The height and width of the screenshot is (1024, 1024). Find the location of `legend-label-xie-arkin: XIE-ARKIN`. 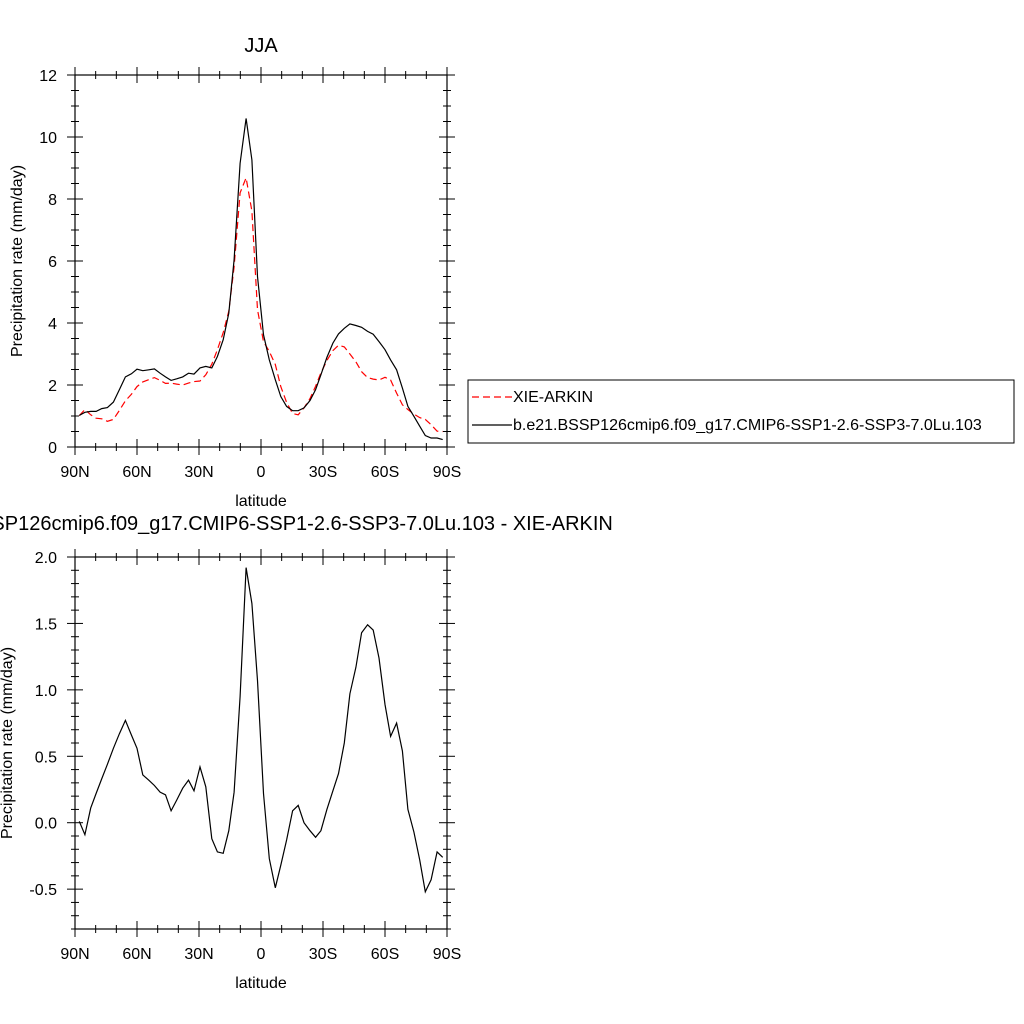

legend-label-xie-arkin: XIE-ARKIN is located at coordinates (553, 397).